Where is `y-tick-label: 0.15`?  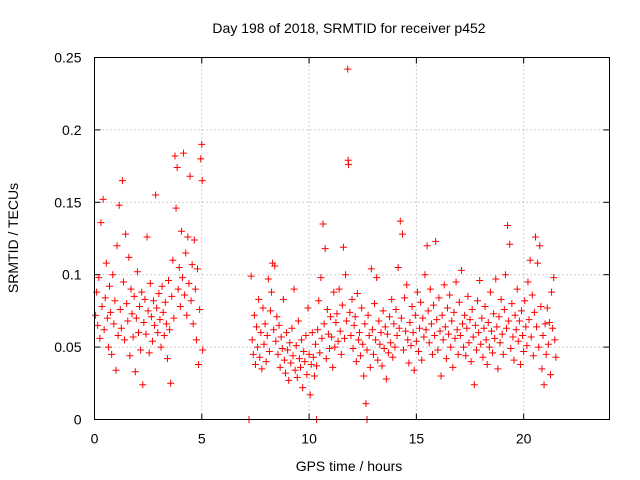 y-tick-label: 0.15 is located at coordinates (67, 202).